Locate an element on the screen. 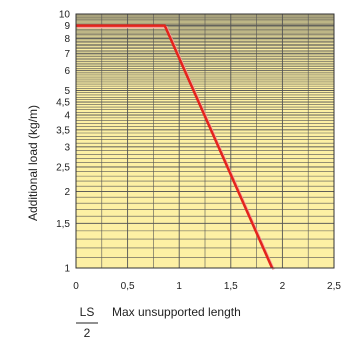 The width and height of the screenshot is (341, 343). x-axis-title: Max unsupported length is located at coordinates (176, 312).